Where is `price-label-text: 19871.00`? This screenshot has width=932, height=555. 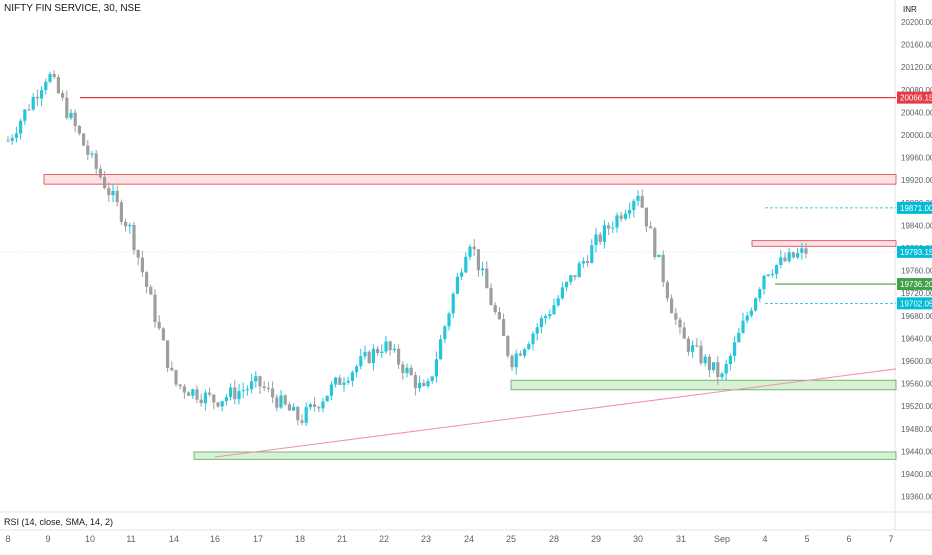 price-label-text: 19871.00 is located at coordinates (916, 208).